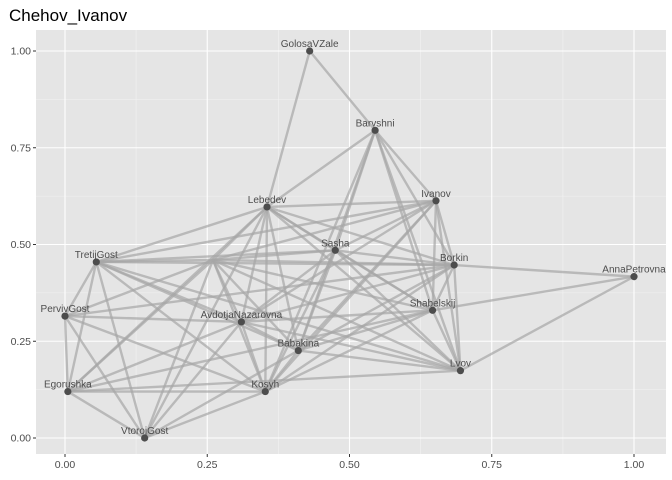  Describe the element at coordinates (65, 309) in the screenshot. I see `node-label: PervivGost` at that location.